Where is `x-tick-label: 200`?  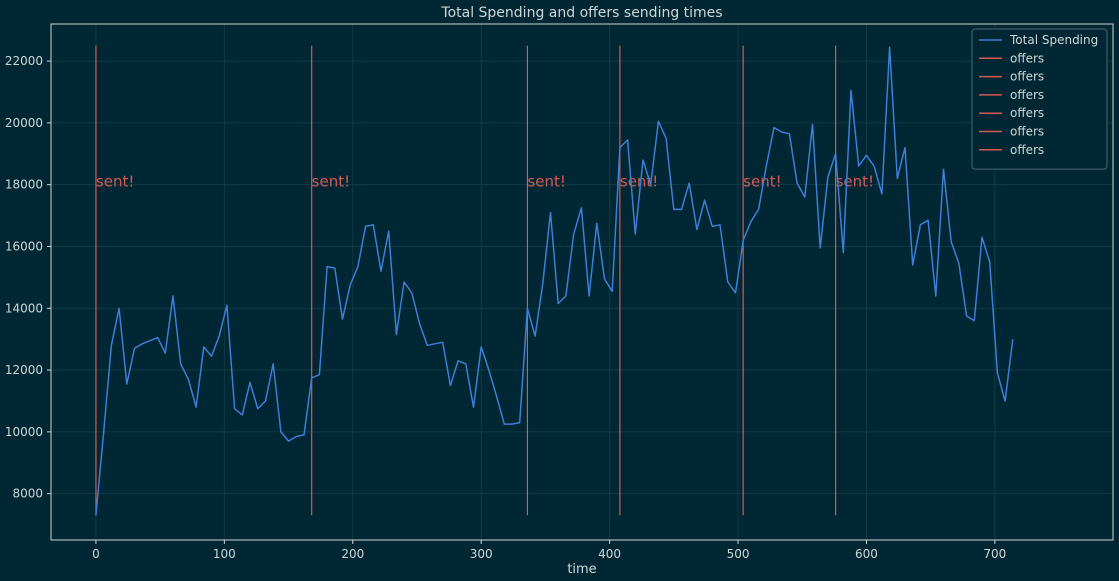 x-tick-label: 200 is located at coordinates (352, 554).